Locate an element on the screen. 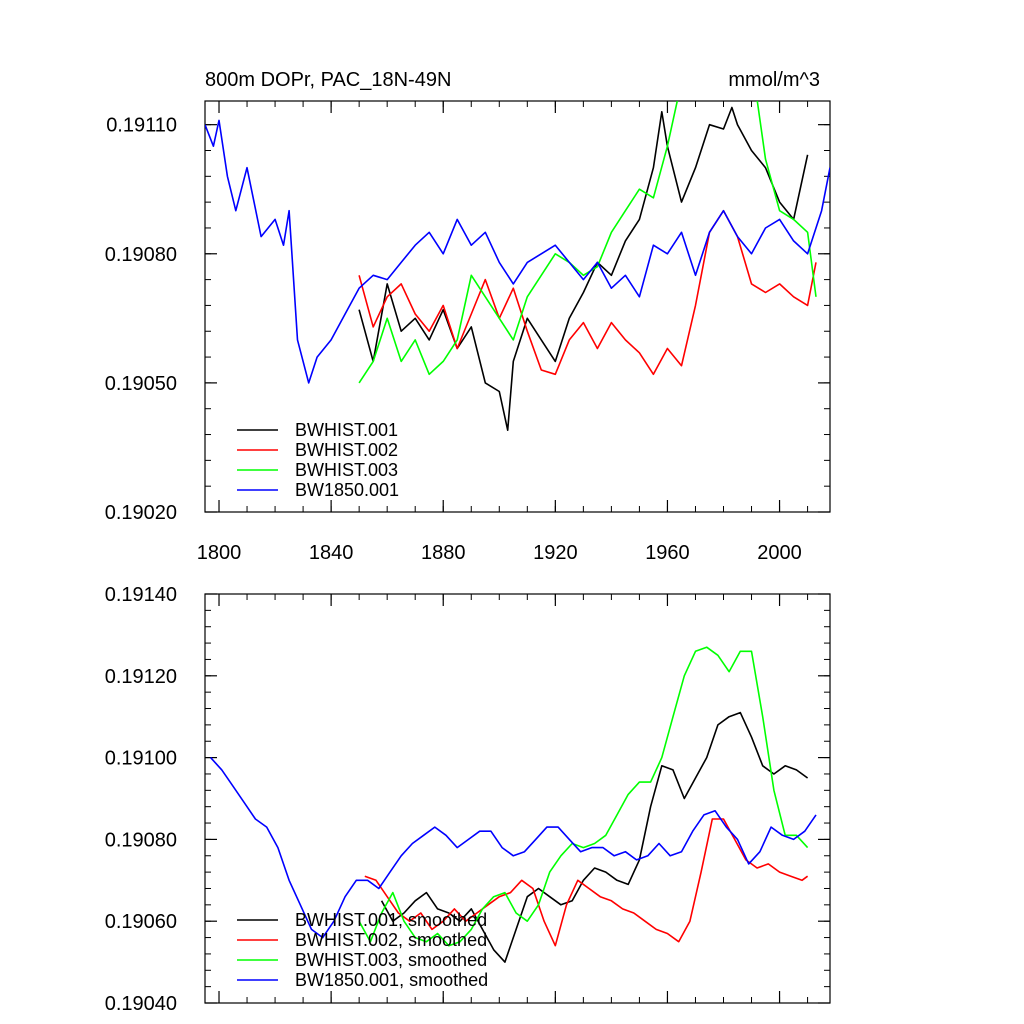  chart-title: 800m DOPr, PAC_18N-49N is located at coordinates (328, 80).